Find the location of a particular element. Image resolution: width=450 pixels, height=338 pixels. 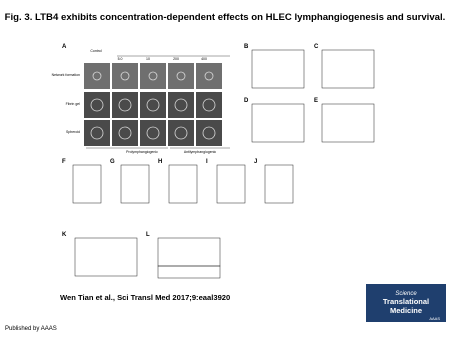

group-label: Prolymphangiogenic is located at coordinates (142, 152).